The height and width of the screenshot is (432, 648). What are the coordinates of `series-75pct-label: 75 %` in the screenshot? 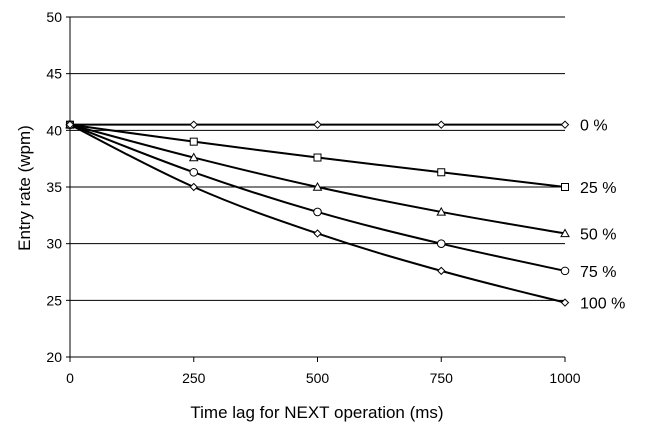 It's located at (598, 272).